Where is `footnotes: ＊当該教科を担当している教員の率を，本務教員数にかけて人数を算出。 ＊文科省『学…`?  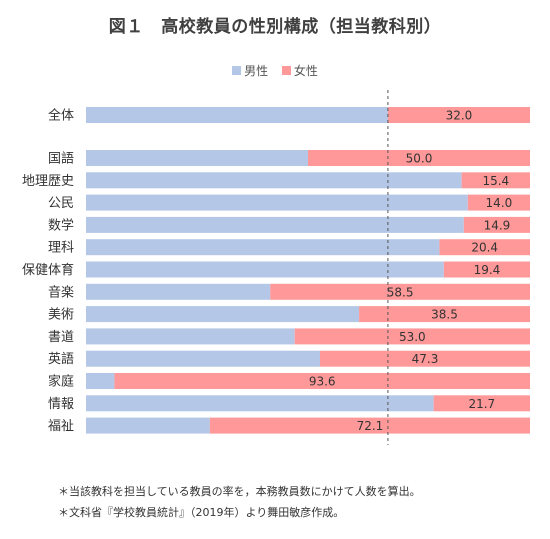 footnotes: ＊当該教科を担当している教員の率を，本務教員数にかけて人数を算出。 ＊文科省『学… is located at coordinates (239, 502).